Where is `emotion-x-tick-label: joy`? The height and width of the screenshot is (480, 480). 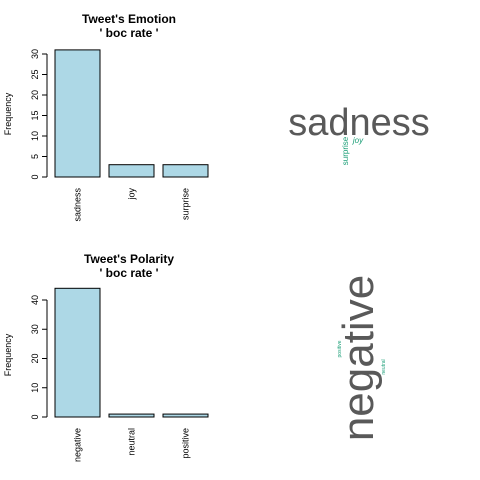 emotion-x-tick-label: joy is located at coordinates (132, 194).